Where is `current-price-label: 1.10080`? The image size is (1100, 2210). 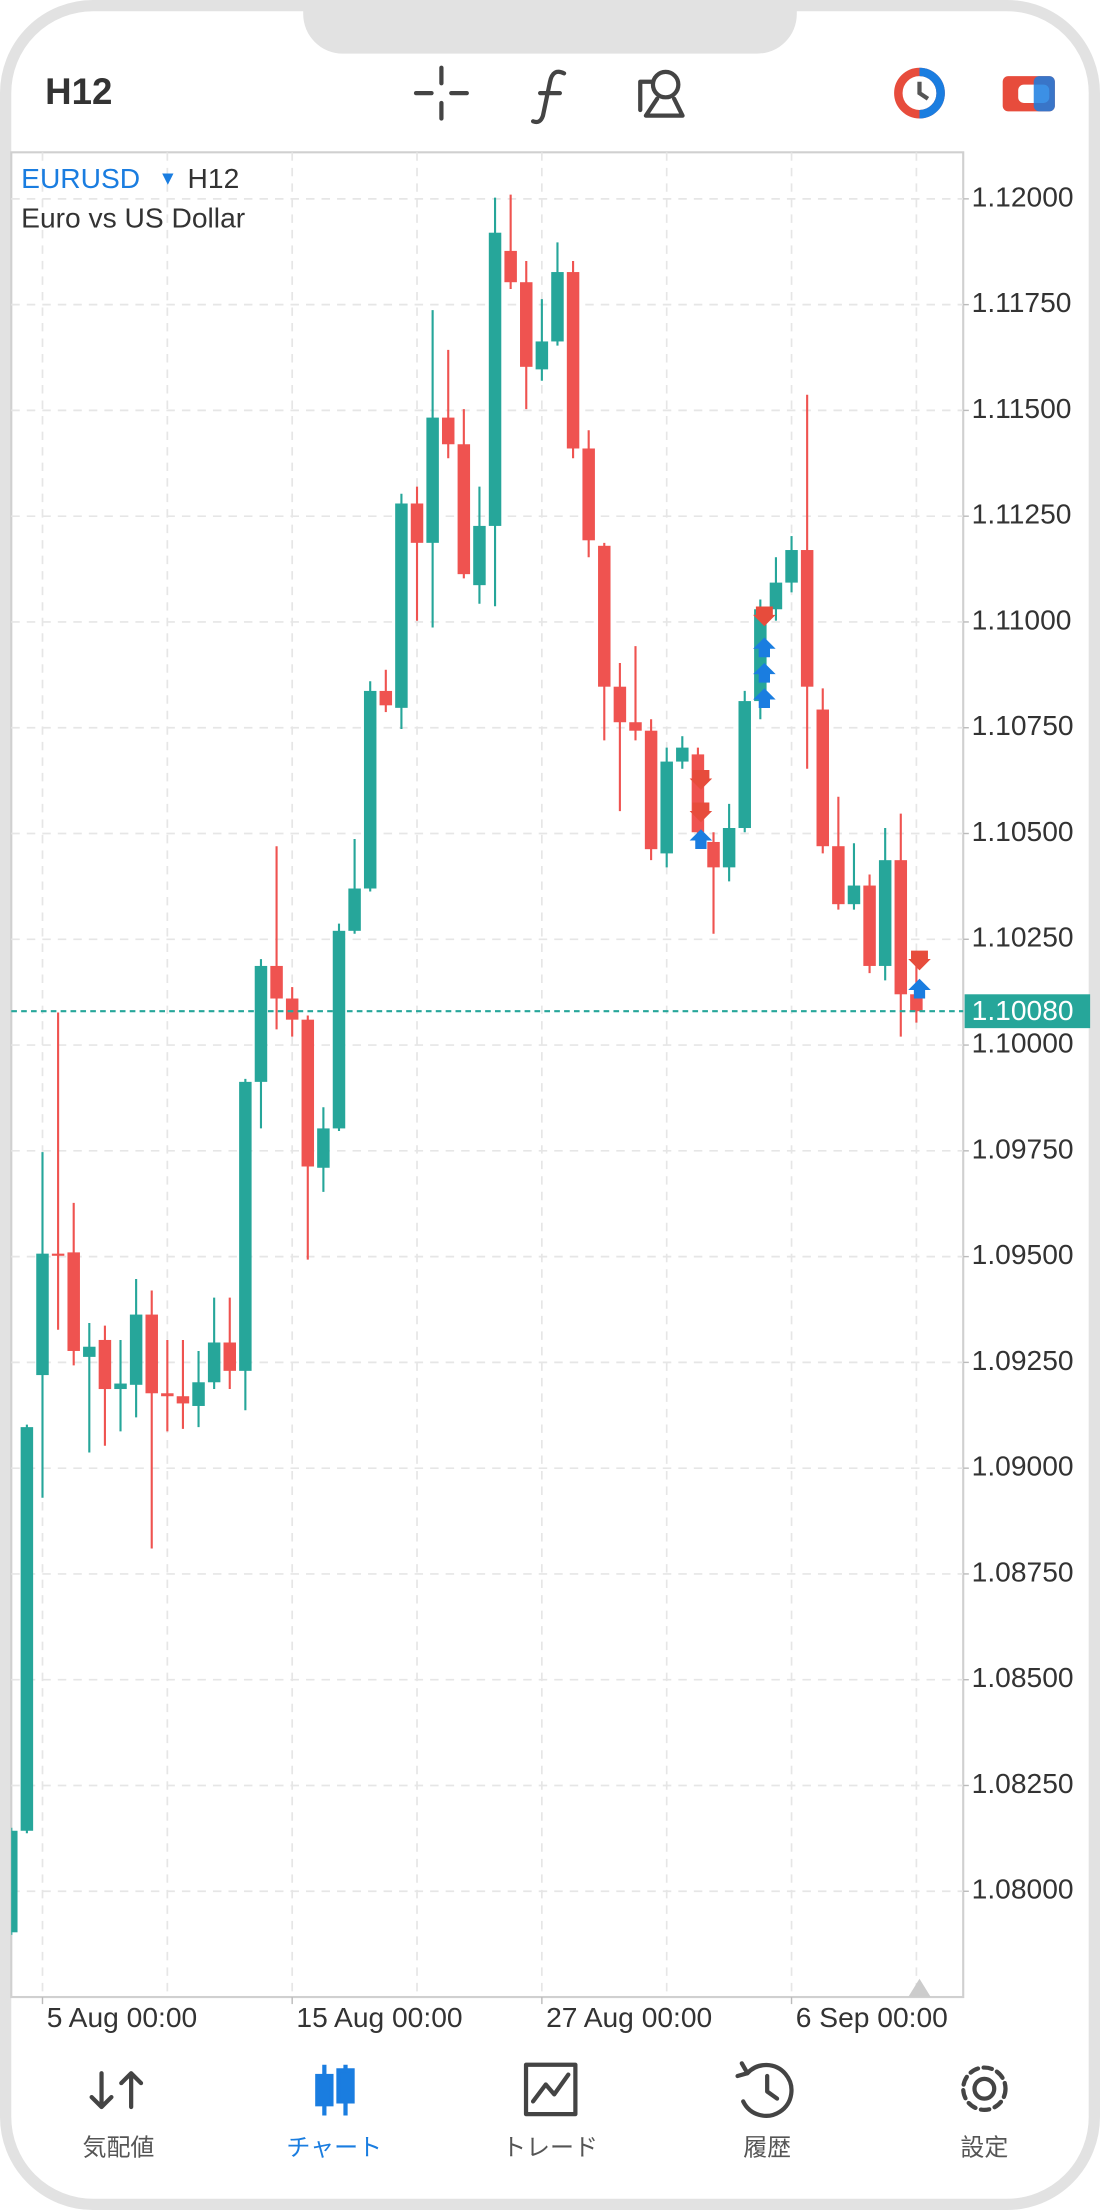 current-price-label: 1.10080 is located at coordinates (1023, 1010).